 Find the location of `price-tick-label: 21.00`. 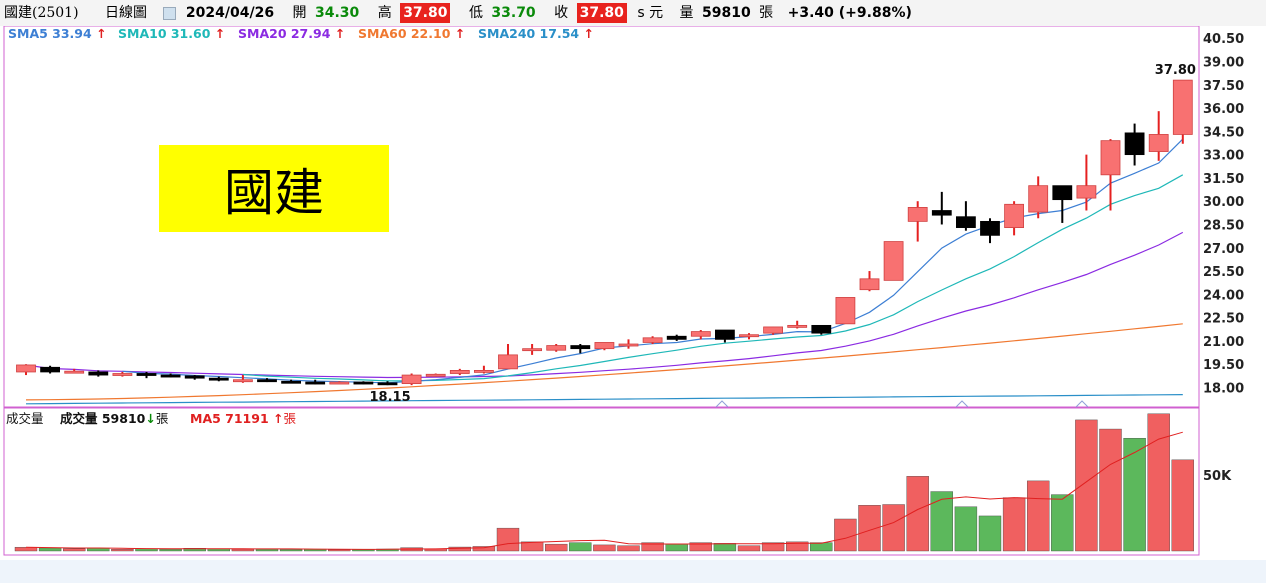

price-tick-label: 21.00 is located at coordinates (1223, 342).